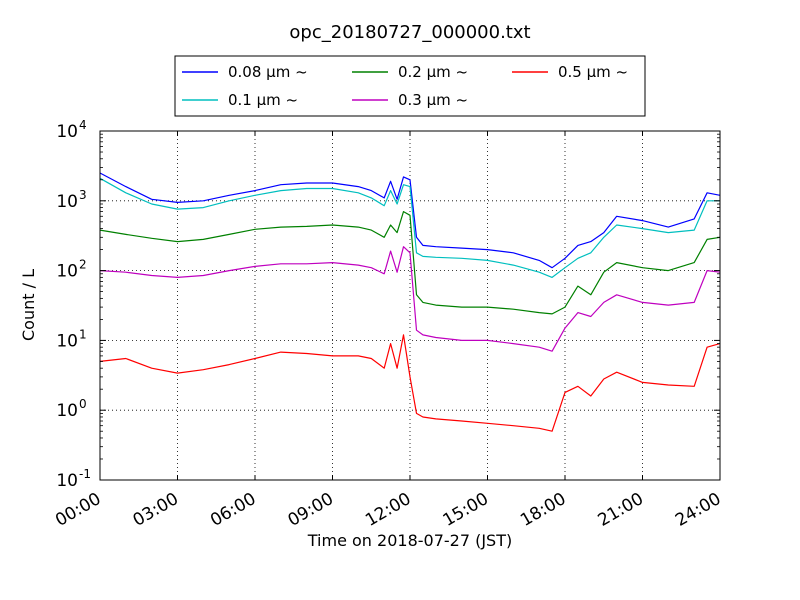 The image size is (800, 600). Describe the element at coordinates (466, 510) in the screenshot. I see `x-tick-label: 15:00` at that location.